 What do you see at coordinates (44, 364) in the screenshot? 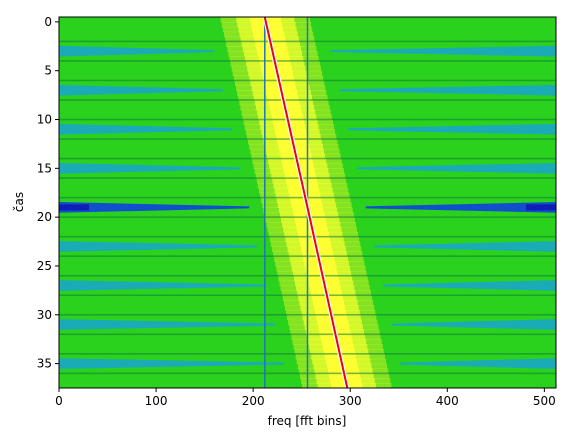
I see `y-tick-label: 35` at bounding box center [44, 364].